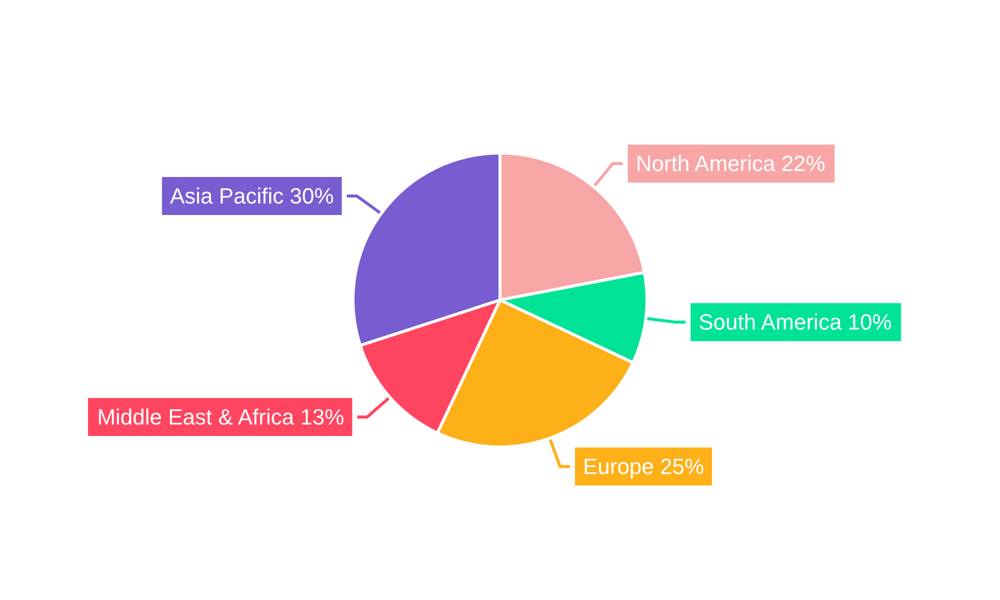 The image size is (1000, 600). Describe the element at coordinates (643, 467) in the screenshot. I see `slice-label: Europe 25%` at that location.